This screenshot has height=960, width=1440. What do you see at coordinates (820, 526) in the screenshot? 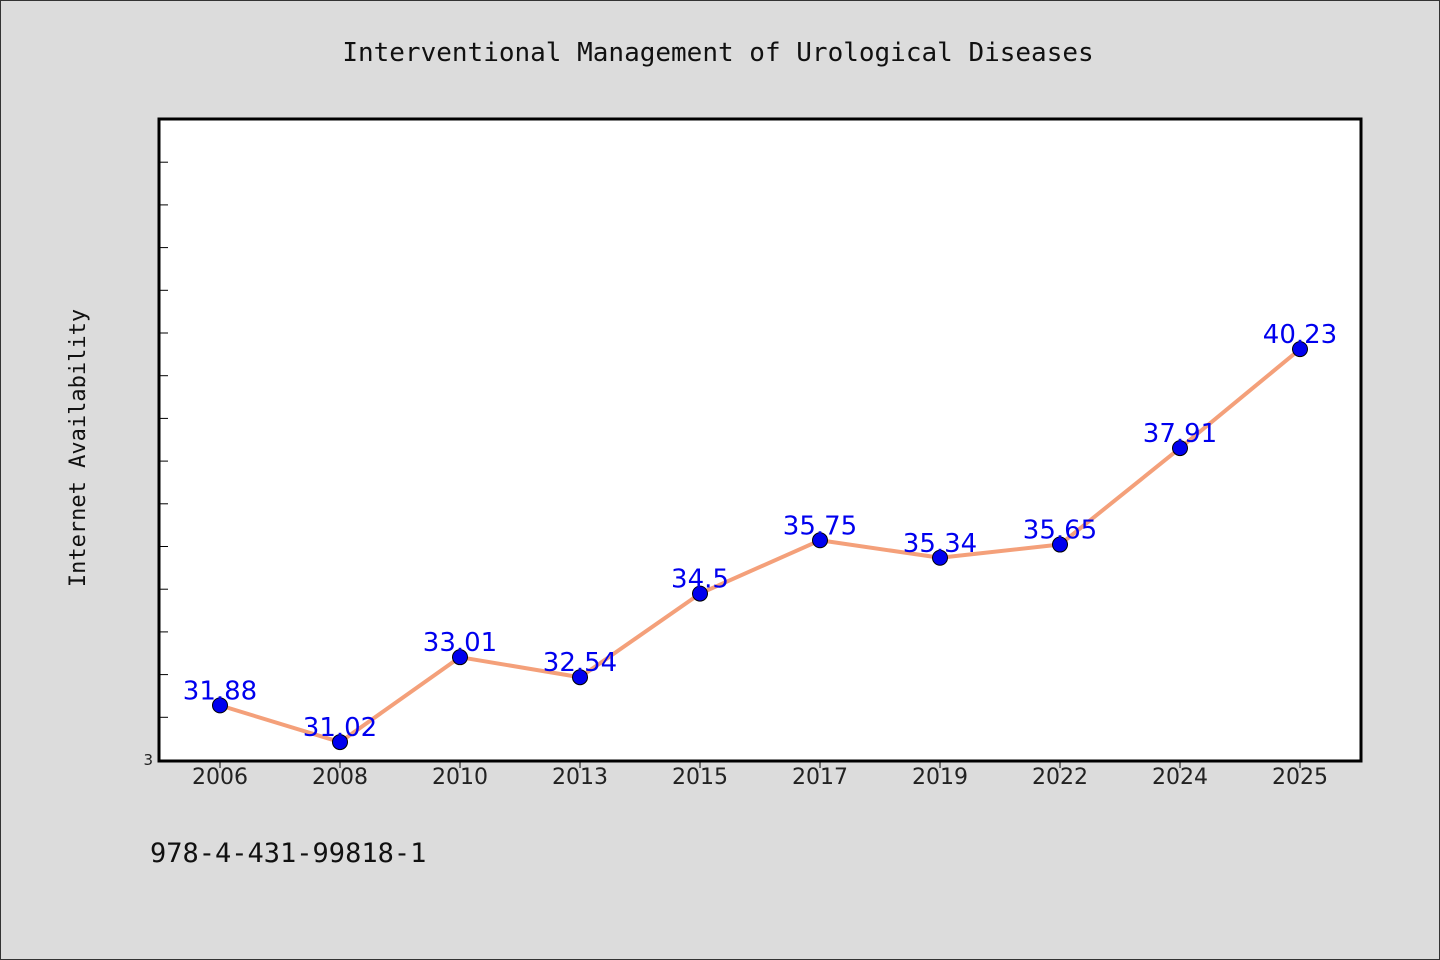
I see `data-label: 35.75` at bounding box center [820, 526].